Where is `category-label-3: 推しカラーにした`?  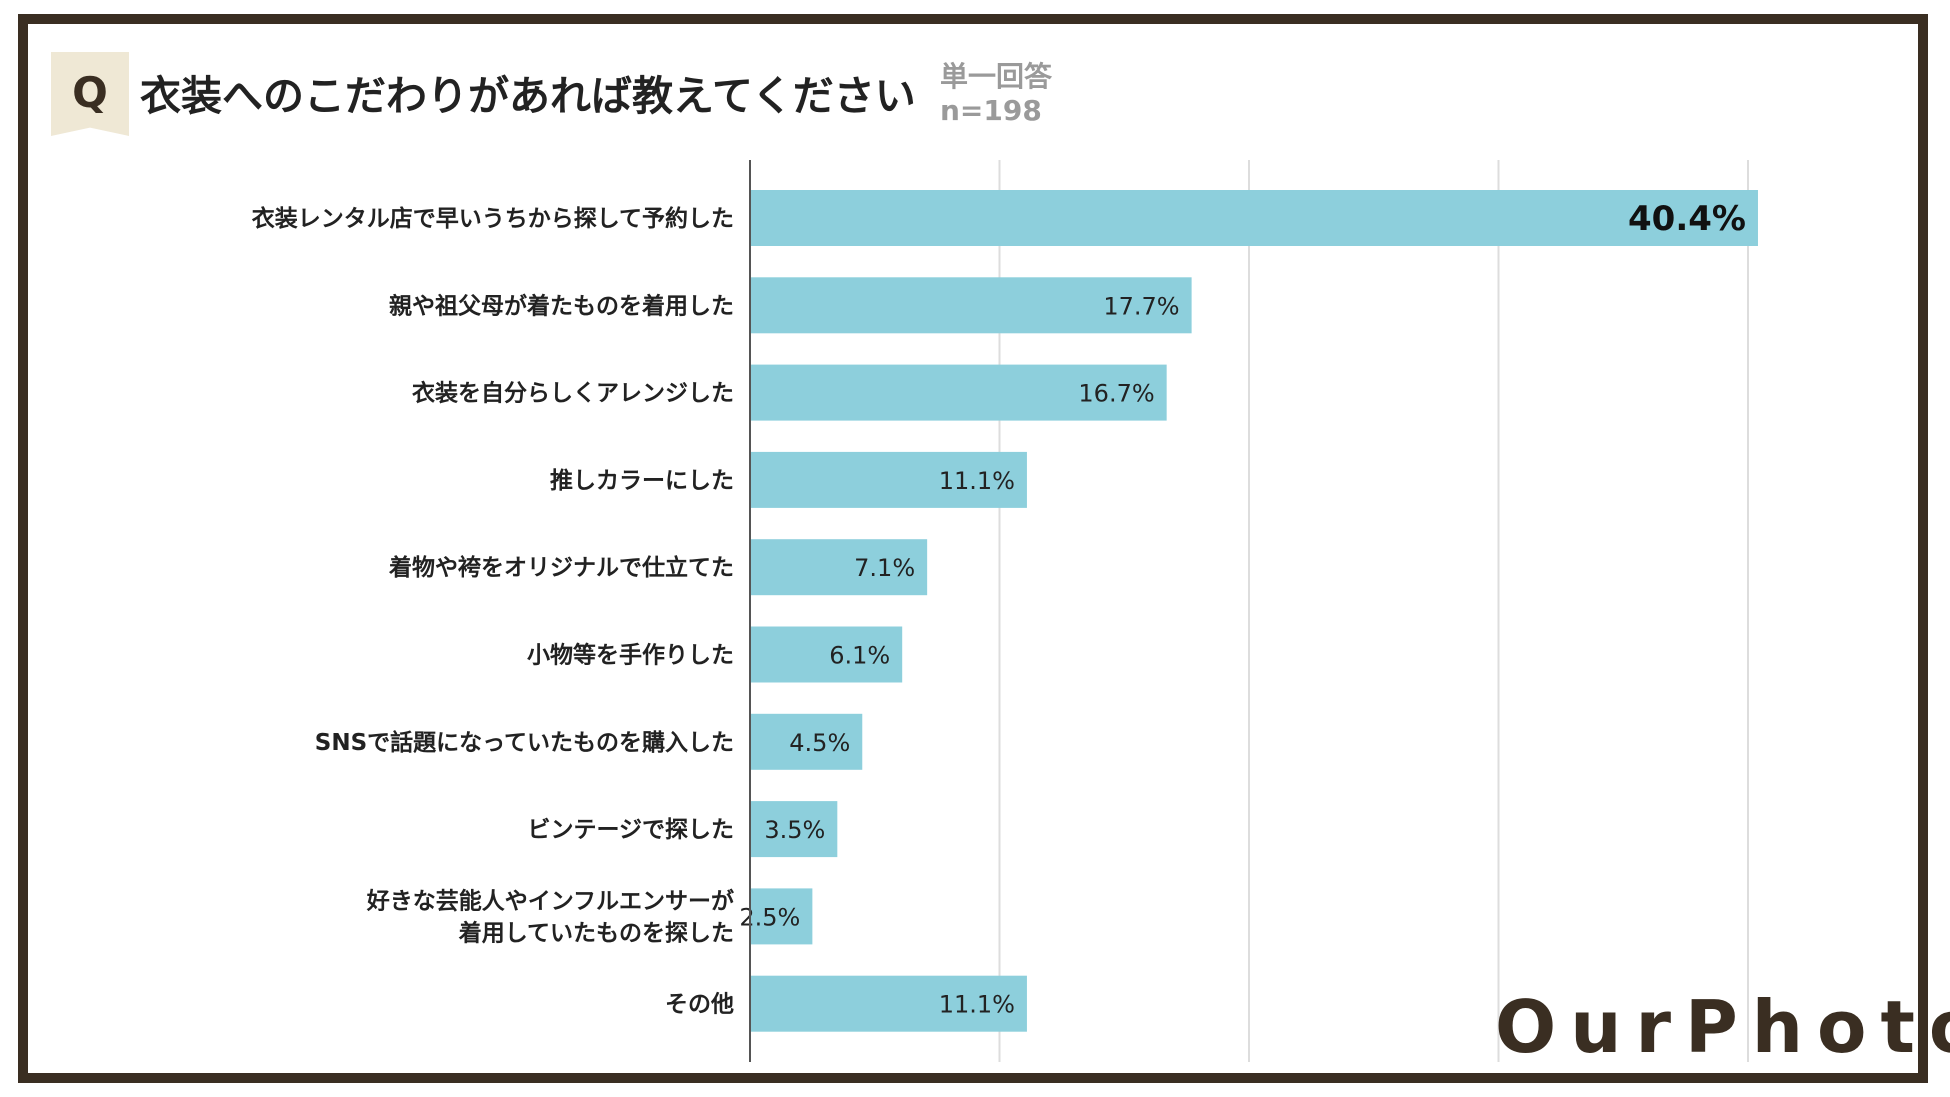
category-label-3: 推しカラーにした is located at coordinates (642, 481).